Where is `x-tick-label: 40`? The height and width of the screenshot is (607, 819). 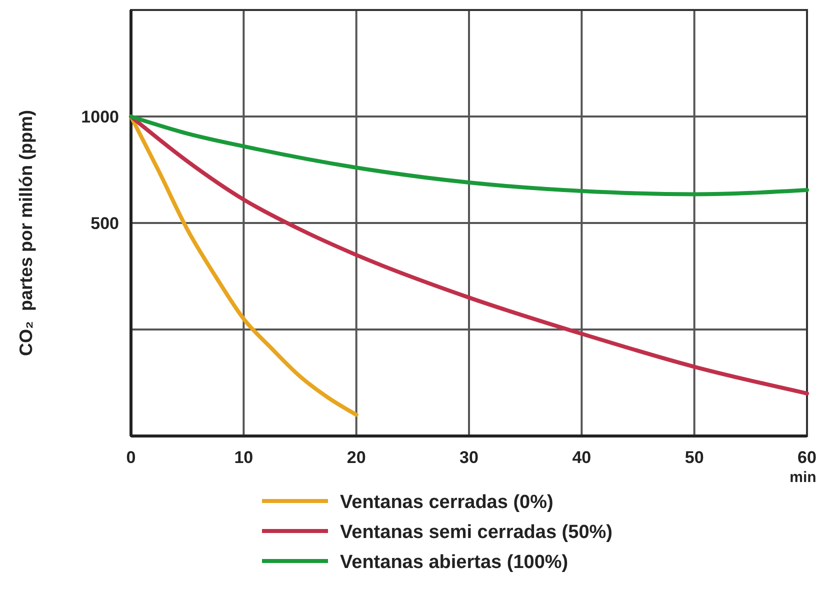 x-tick-label: 40 is located at coordinates (582, 457).